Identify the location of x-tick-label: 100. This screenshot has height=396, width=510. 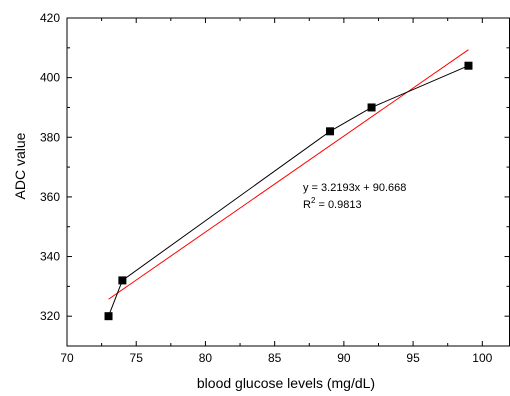
(482, 358).